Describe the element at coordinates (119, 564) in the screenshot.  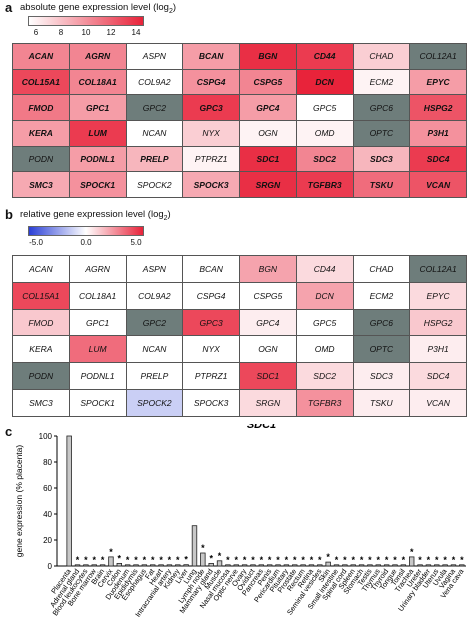
I see `bar-colon` at that location.